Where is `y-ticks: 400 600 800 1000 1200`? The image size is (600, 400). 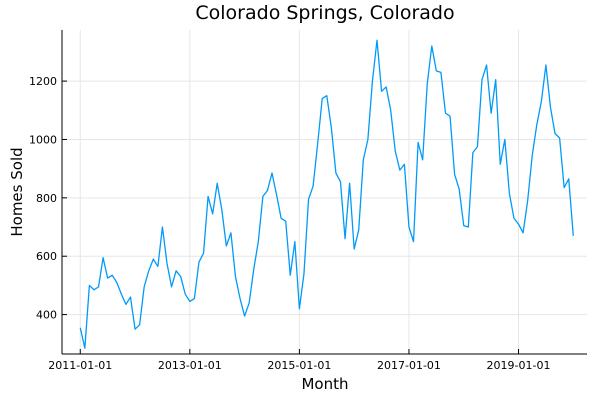
y-ticks: 400 600 800 1000 1200 is located at coordinates (48, 198).